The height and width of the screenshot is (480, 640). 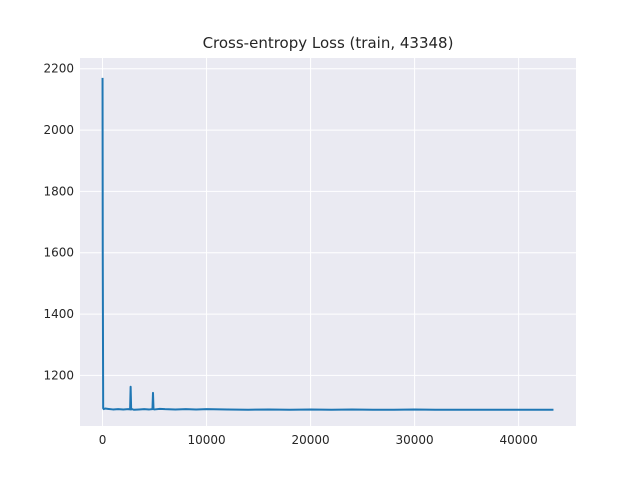 I want to click on x-tick-label: 0, so click(x=103, y=440).